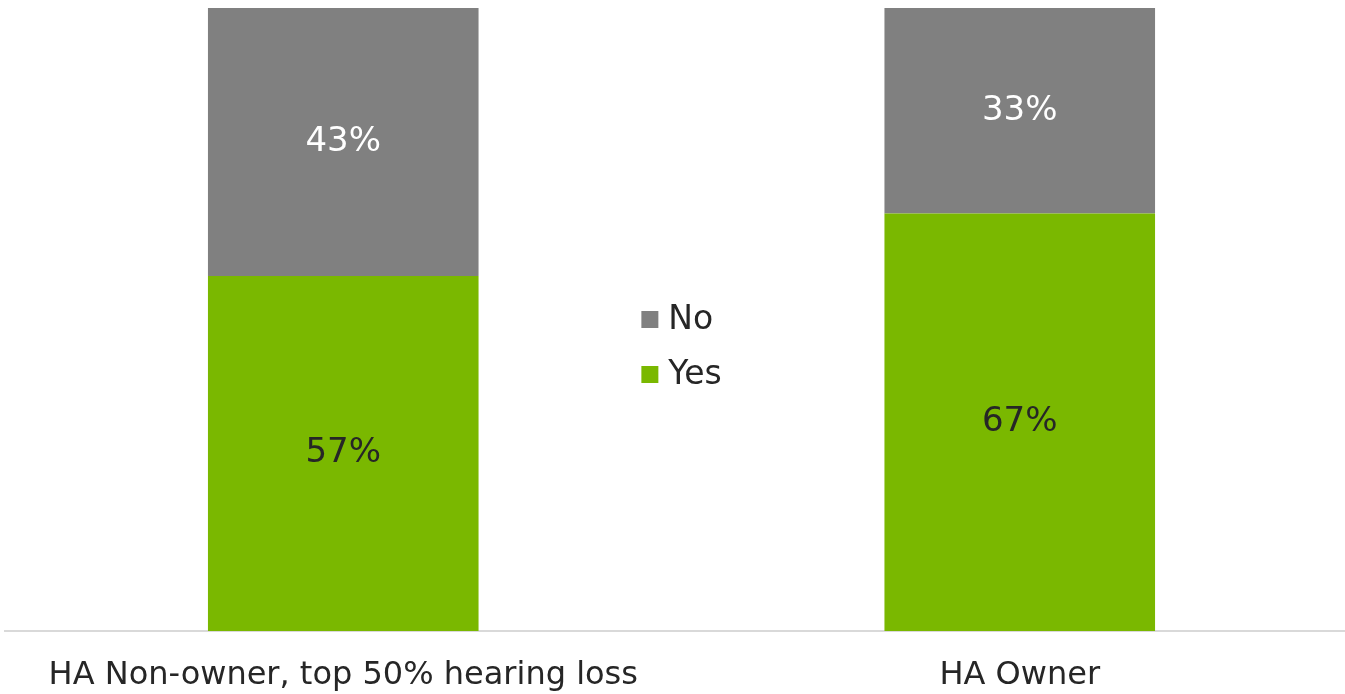 Image resolution: width=1345 pixels, height=694 pixels. What do you see at coordinates (1019, 107) in the screenshot?
I see `data-label: 33%` at bounding box center [1019, 107].